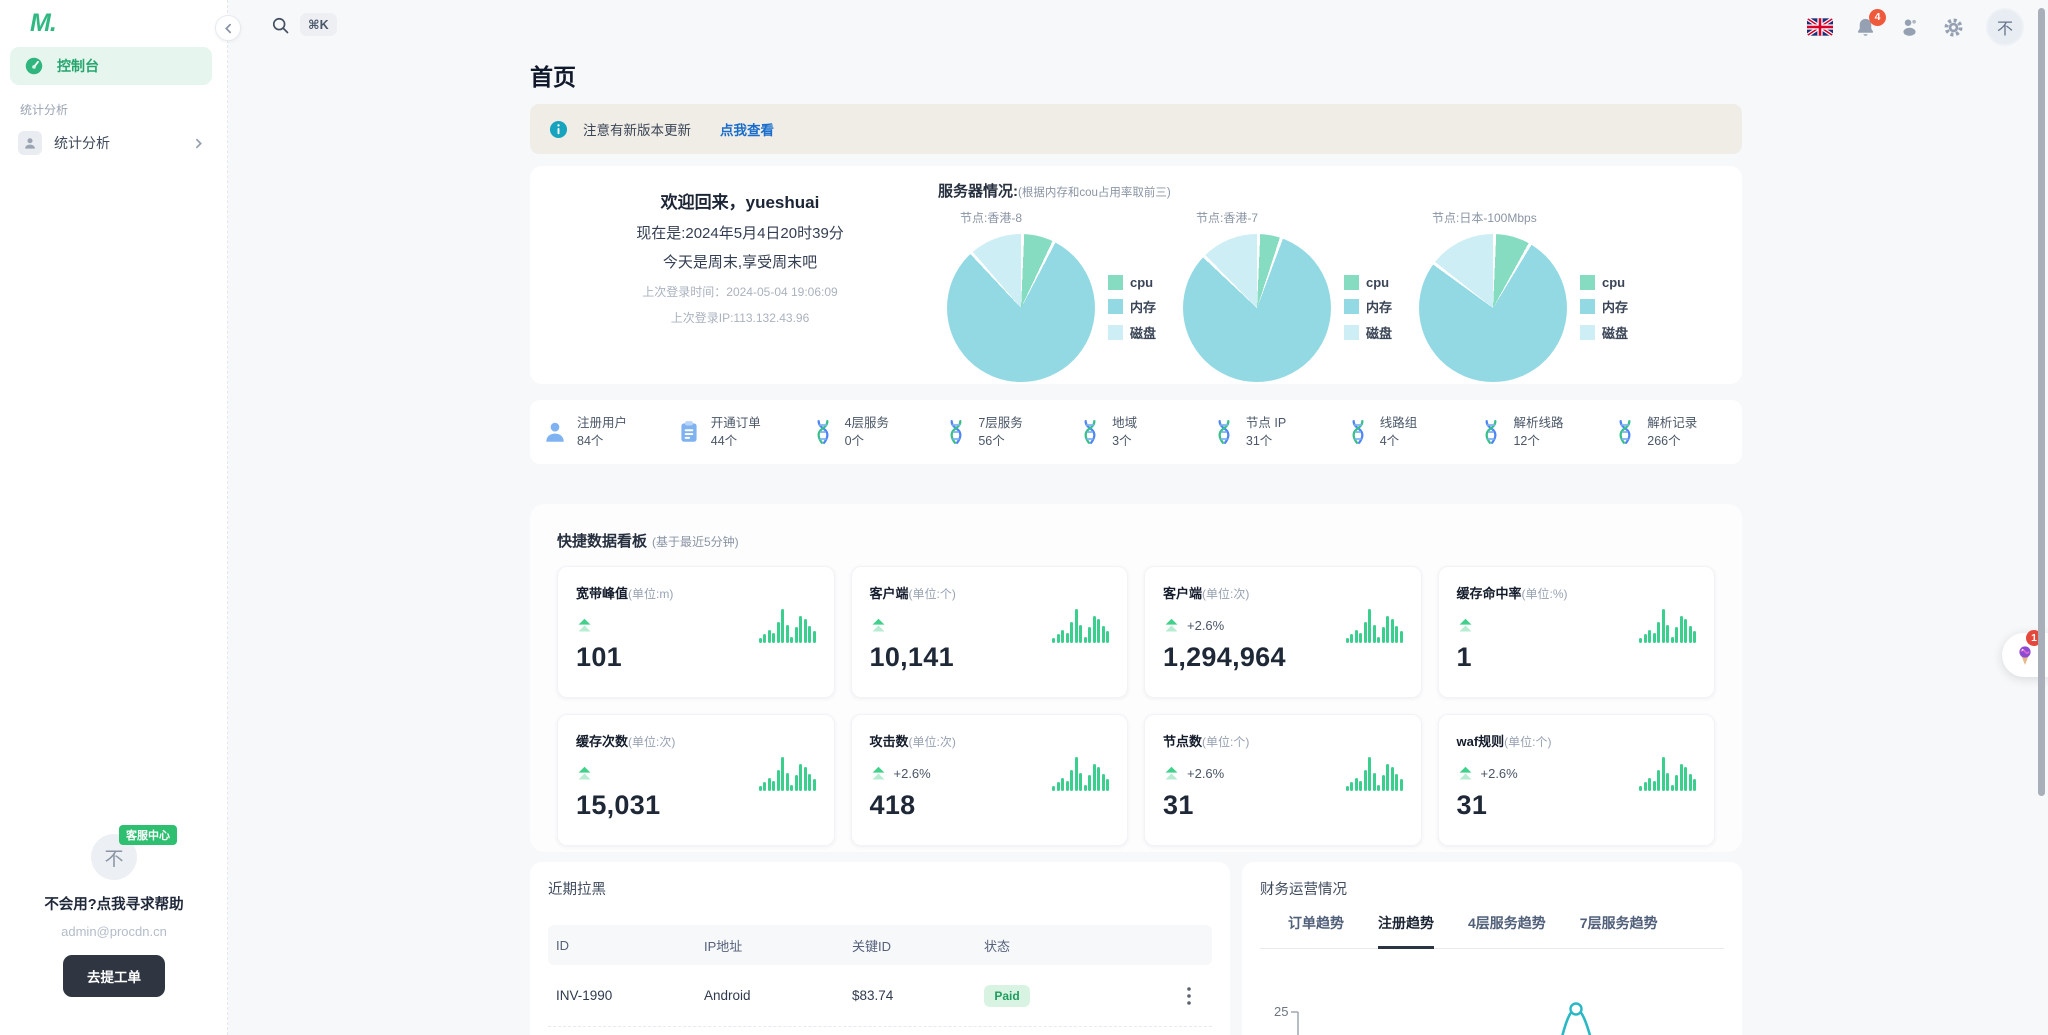 The image size is (2048, 1035). Describe the element at coordinates (1143, 307) in the screenshot. I see `legend-label: 内存` at that location.